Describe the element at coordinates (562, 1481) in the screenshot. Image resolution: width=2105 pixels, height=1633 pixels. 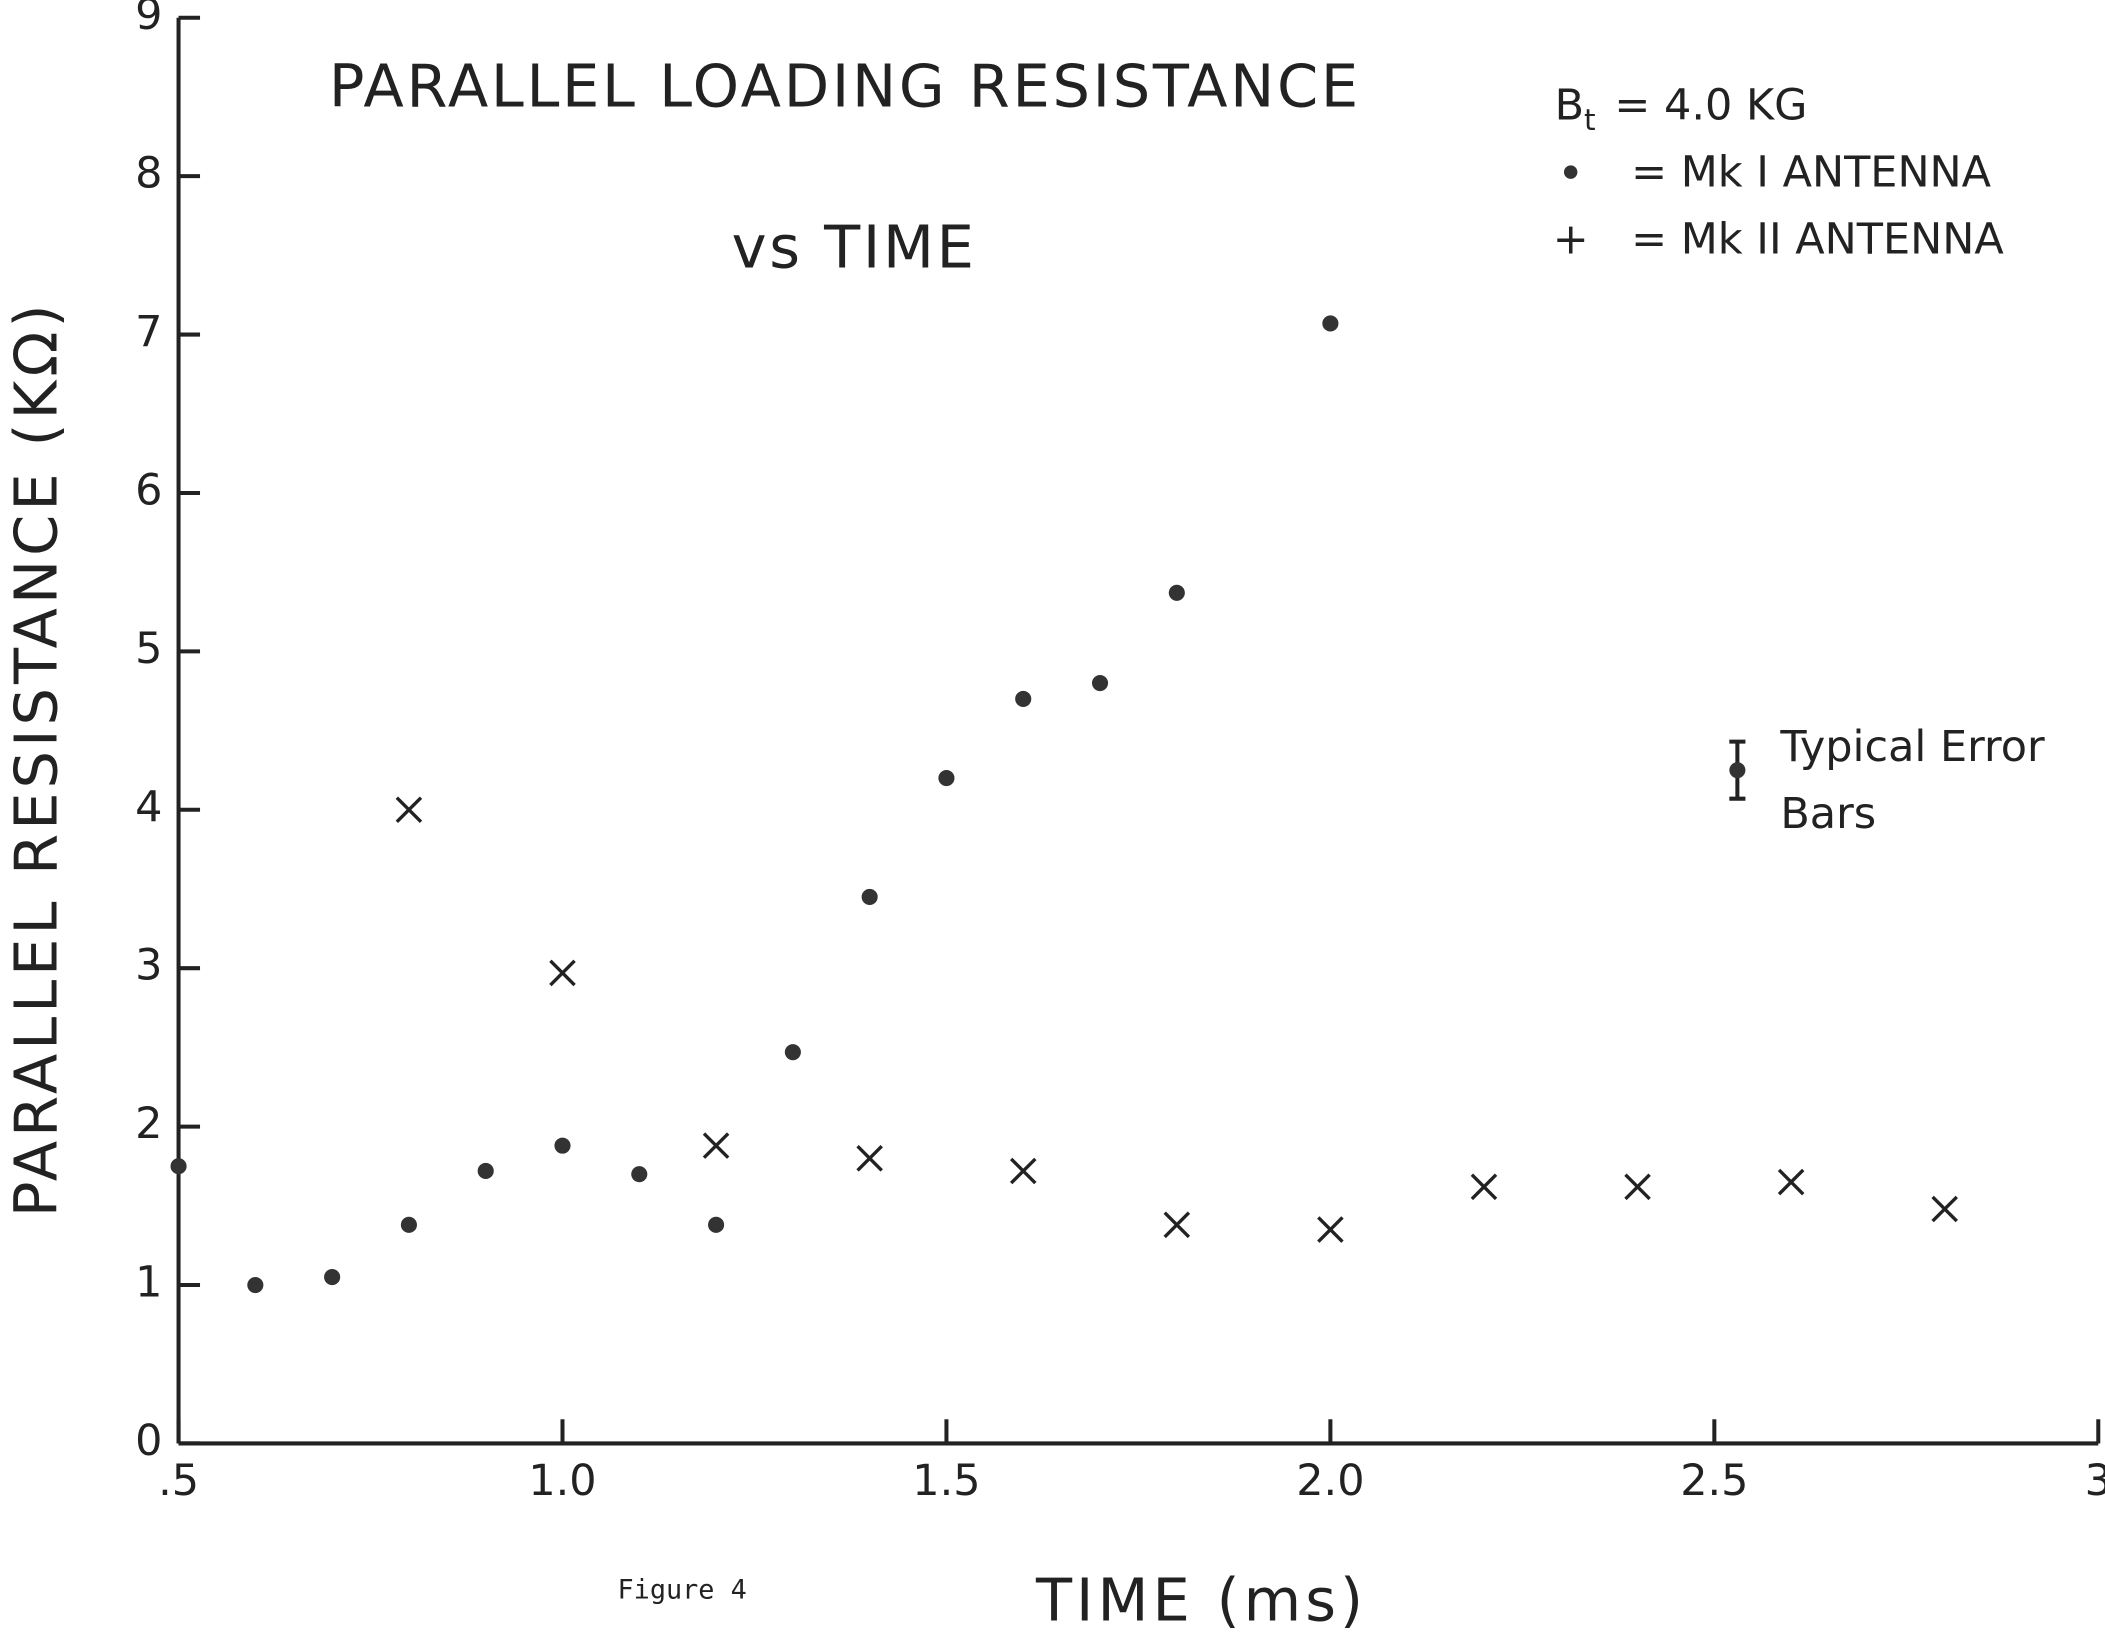
I see `x-tick-label: 1.0` at that location.